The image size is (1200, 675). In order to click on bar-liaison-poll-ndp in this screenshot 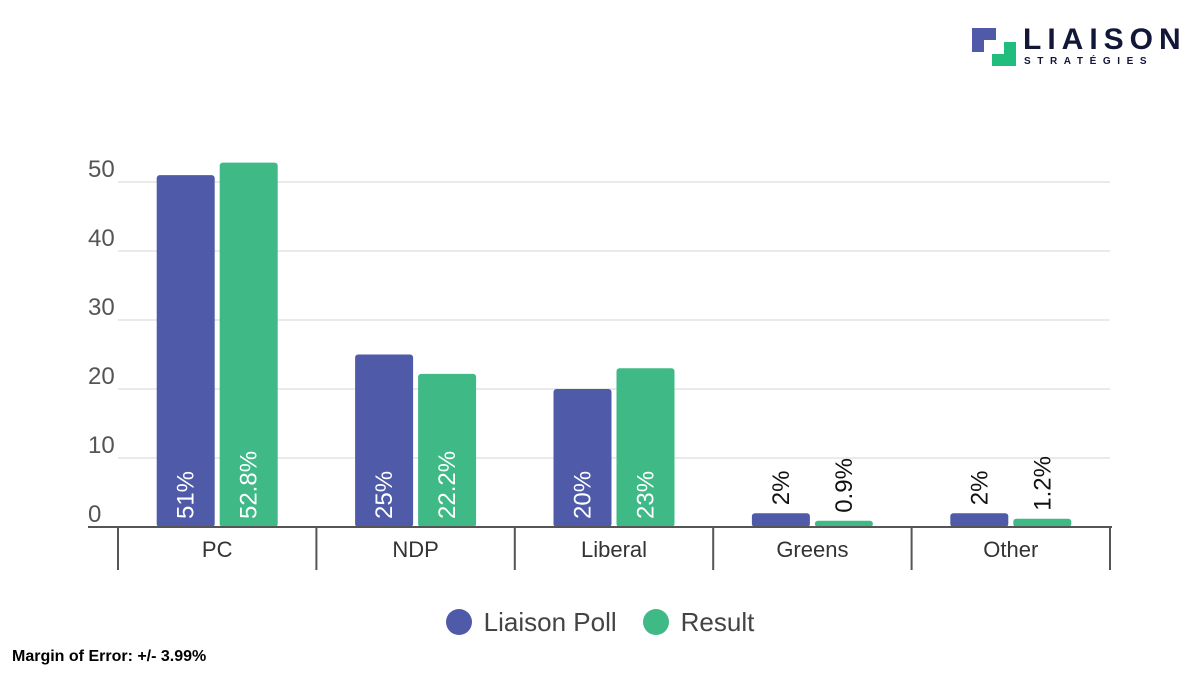, I will do `click(384, 441)`.